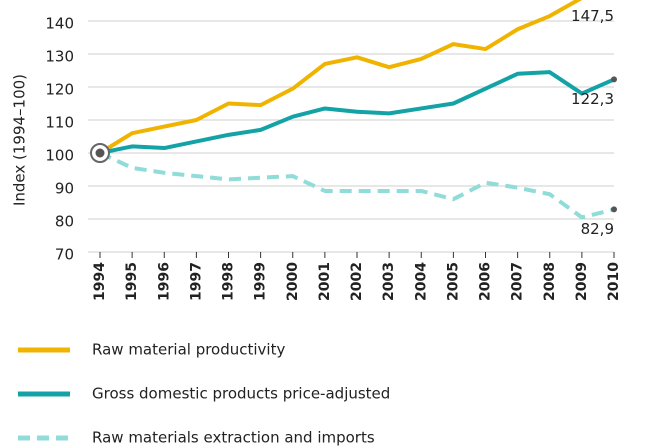 This screenshot has height=448, width=654. What do you see at coordinates (59, 24) in the screenshot?
I see `y-tick-label: 140` at bounding box center [59, 24].